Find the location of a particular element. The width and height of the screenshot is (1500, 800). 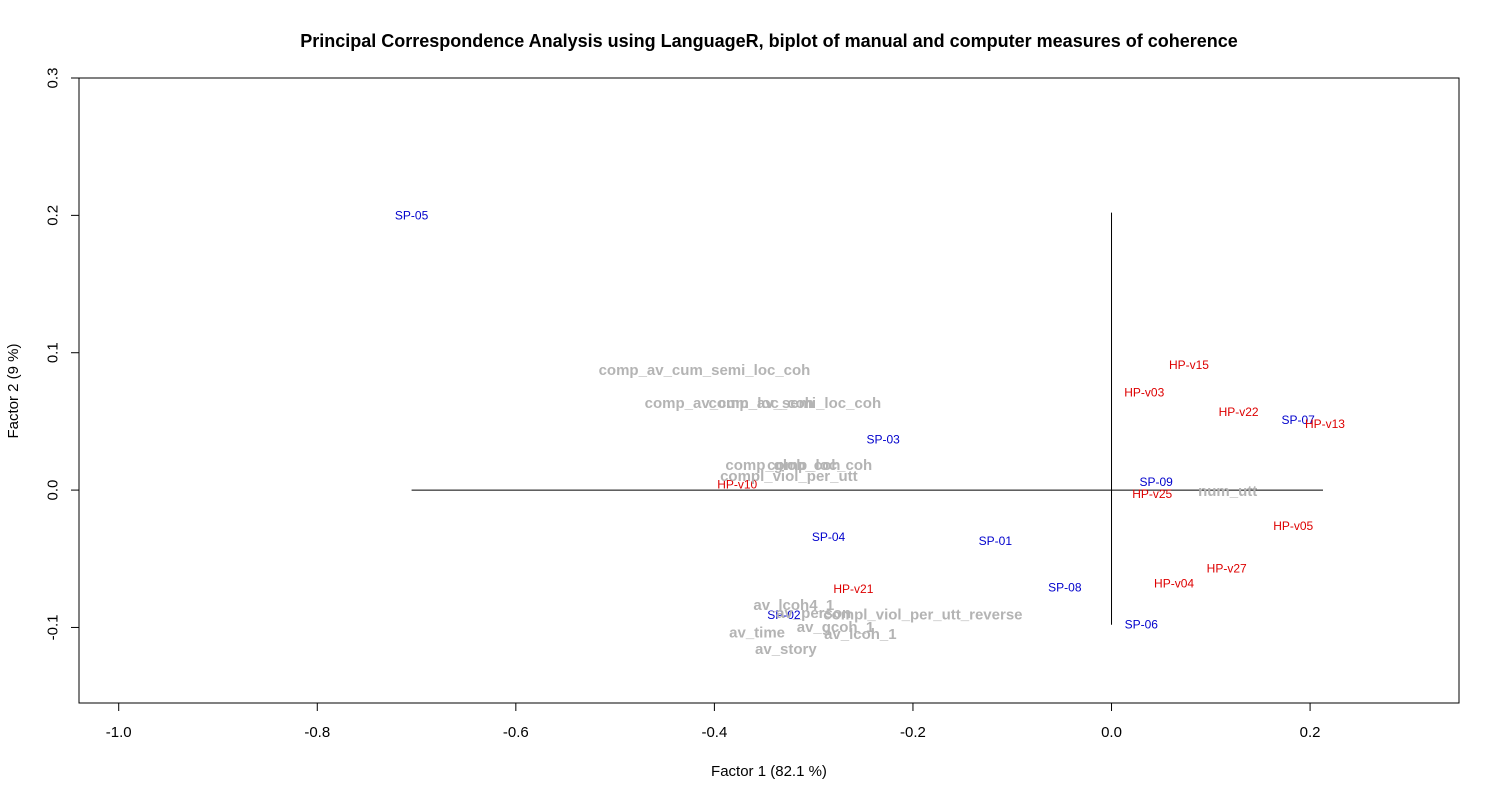

point-label-hp-v10: HP-v10 is located at coordinates (737, 485).